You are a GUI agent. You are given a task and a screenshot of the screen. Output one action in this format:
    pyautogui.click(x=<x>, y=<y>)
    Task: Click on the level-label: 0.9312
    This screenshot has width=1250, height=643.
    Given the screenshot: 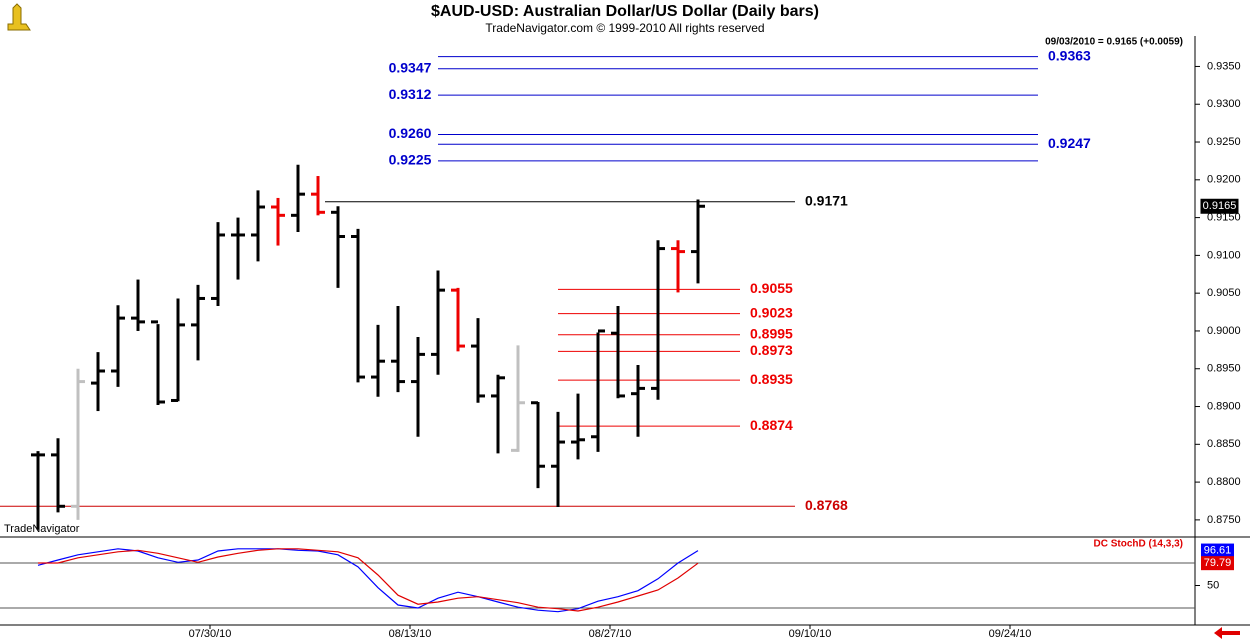 What is the action you would take?
    pyautogui.click(x=410, y=94)
    